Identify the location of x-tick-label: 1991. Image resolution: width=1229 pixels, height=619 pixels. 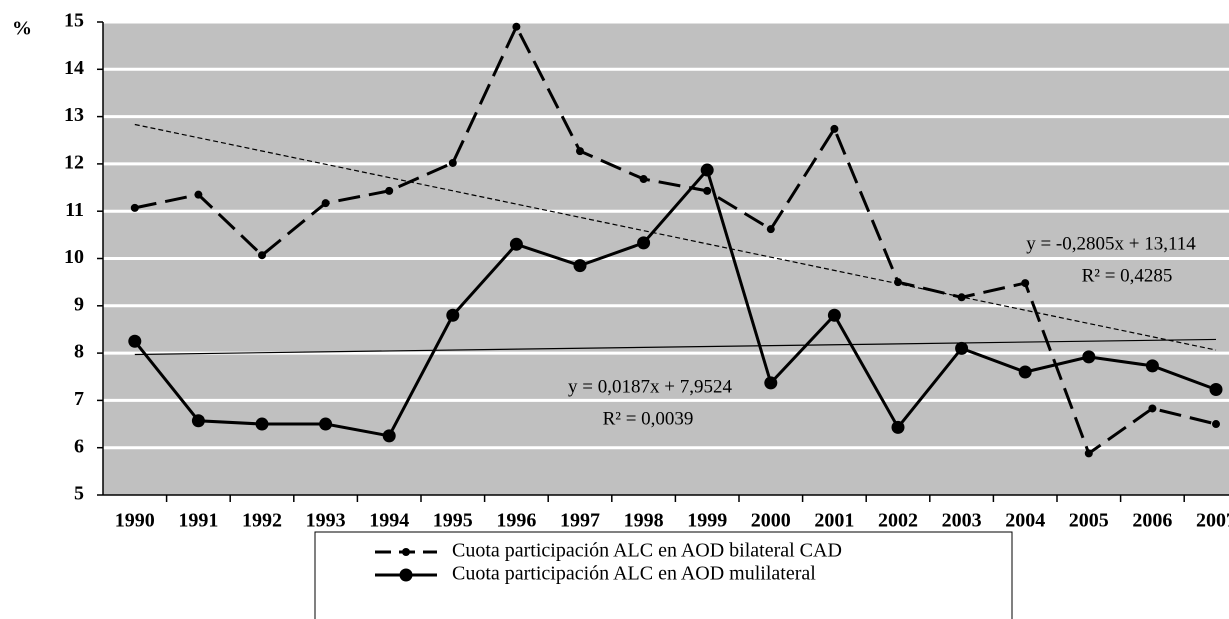
(198, 521).